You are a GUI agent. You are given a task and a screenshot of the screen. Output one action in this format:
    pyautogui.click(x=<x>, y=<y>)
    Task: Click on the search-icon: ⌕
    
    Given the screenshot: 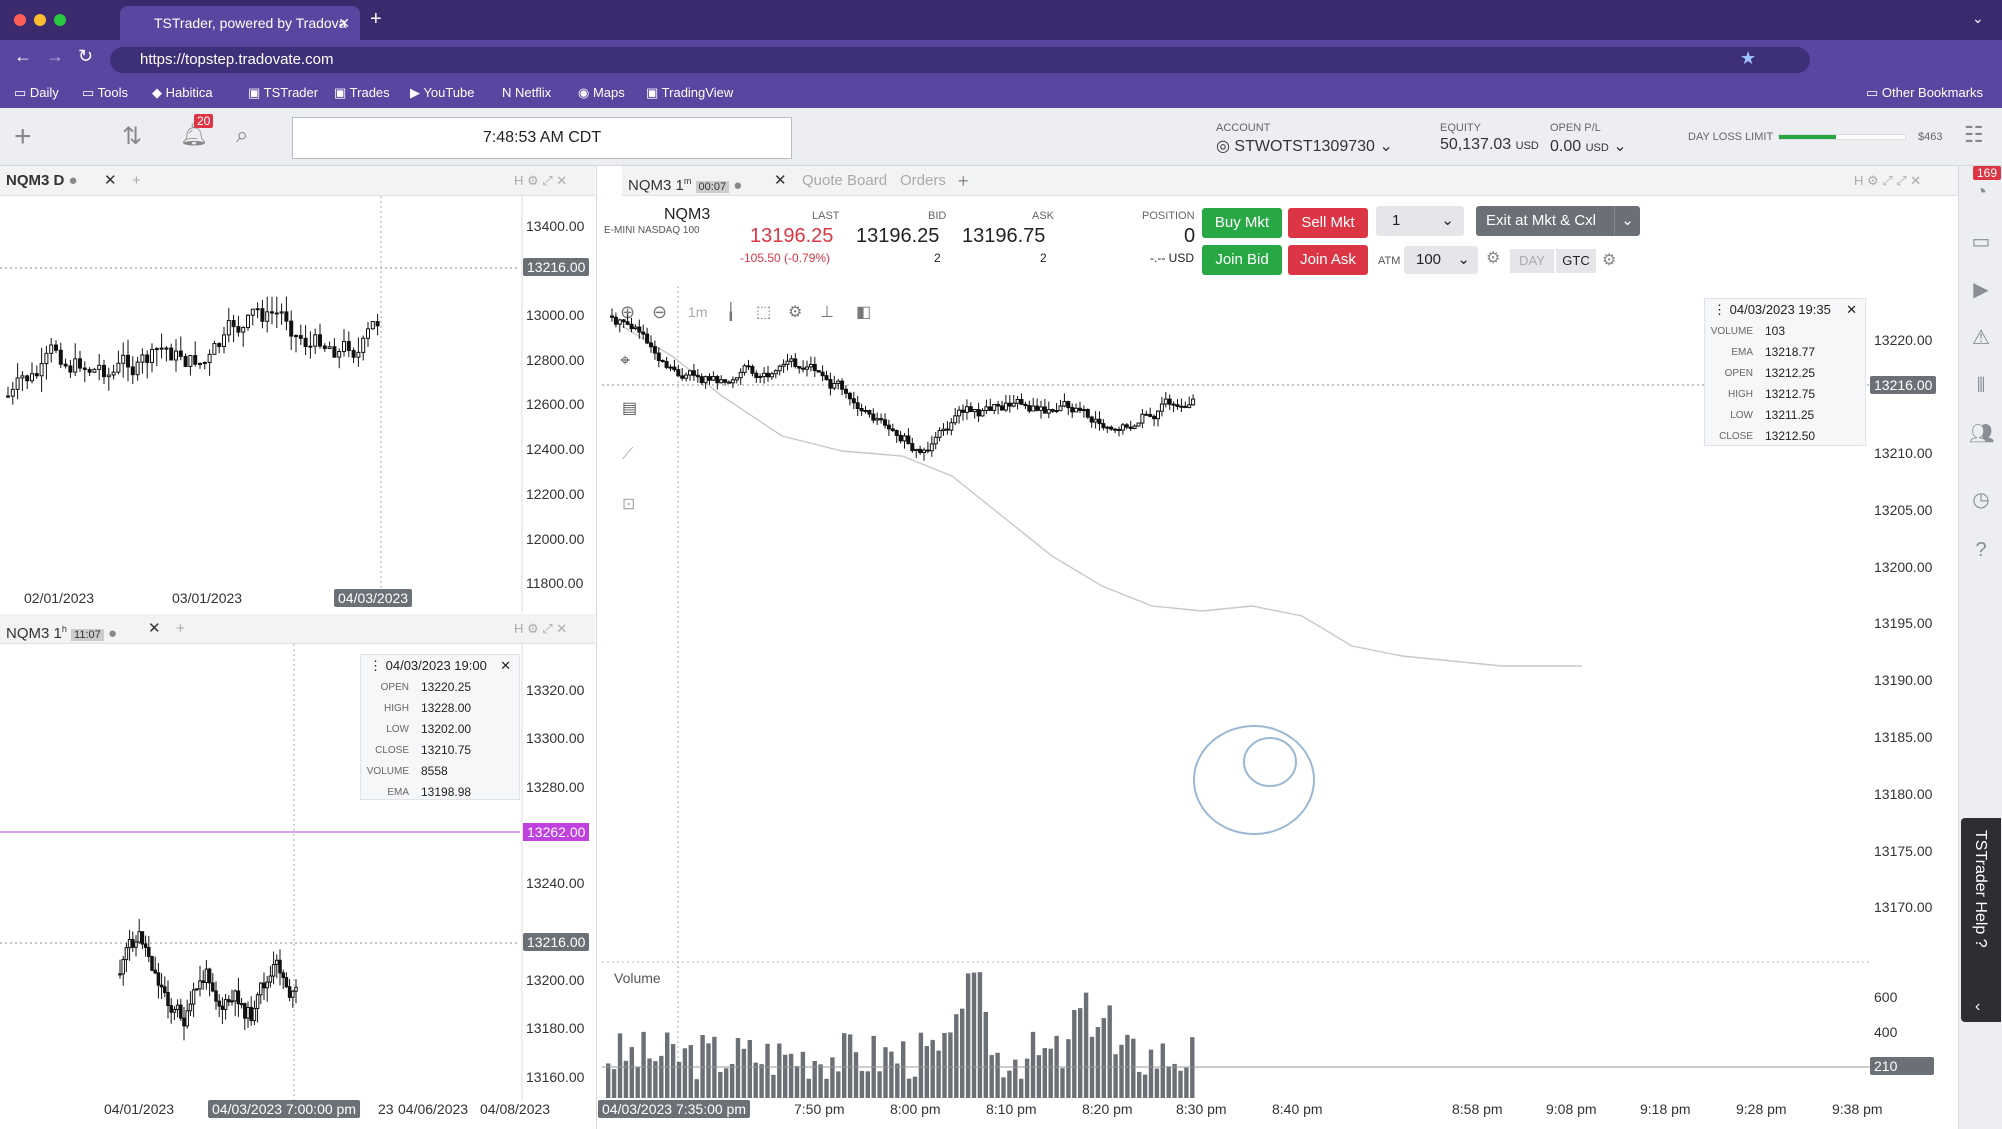 What is the action you would take?
    pyautogui.click(x=242, y=134)
    